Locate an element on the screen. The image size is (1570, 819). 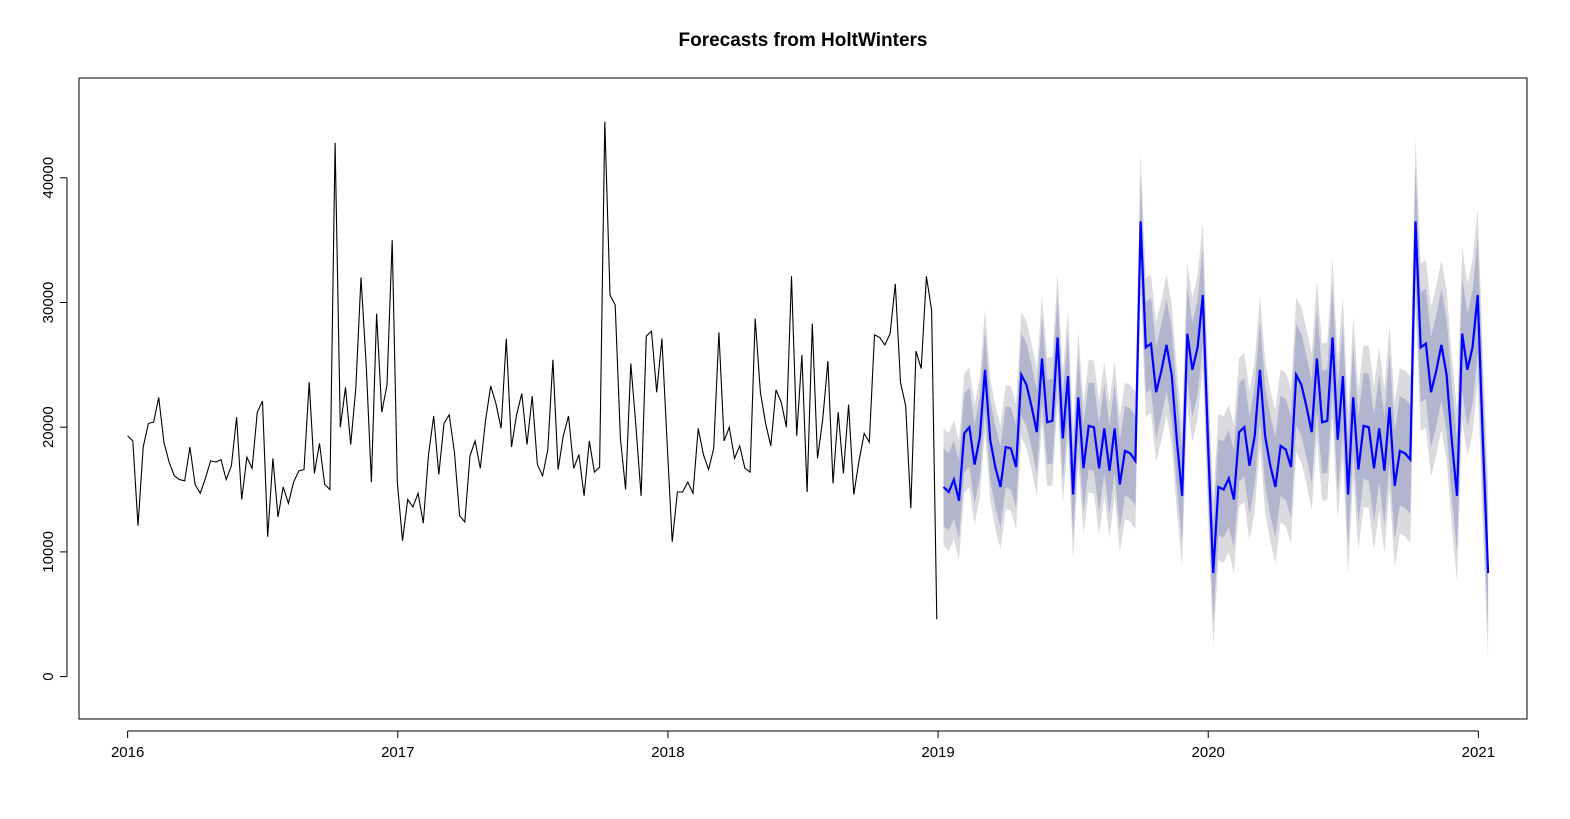
y-tick-label: 20000 is located at coordinates (48, 427).